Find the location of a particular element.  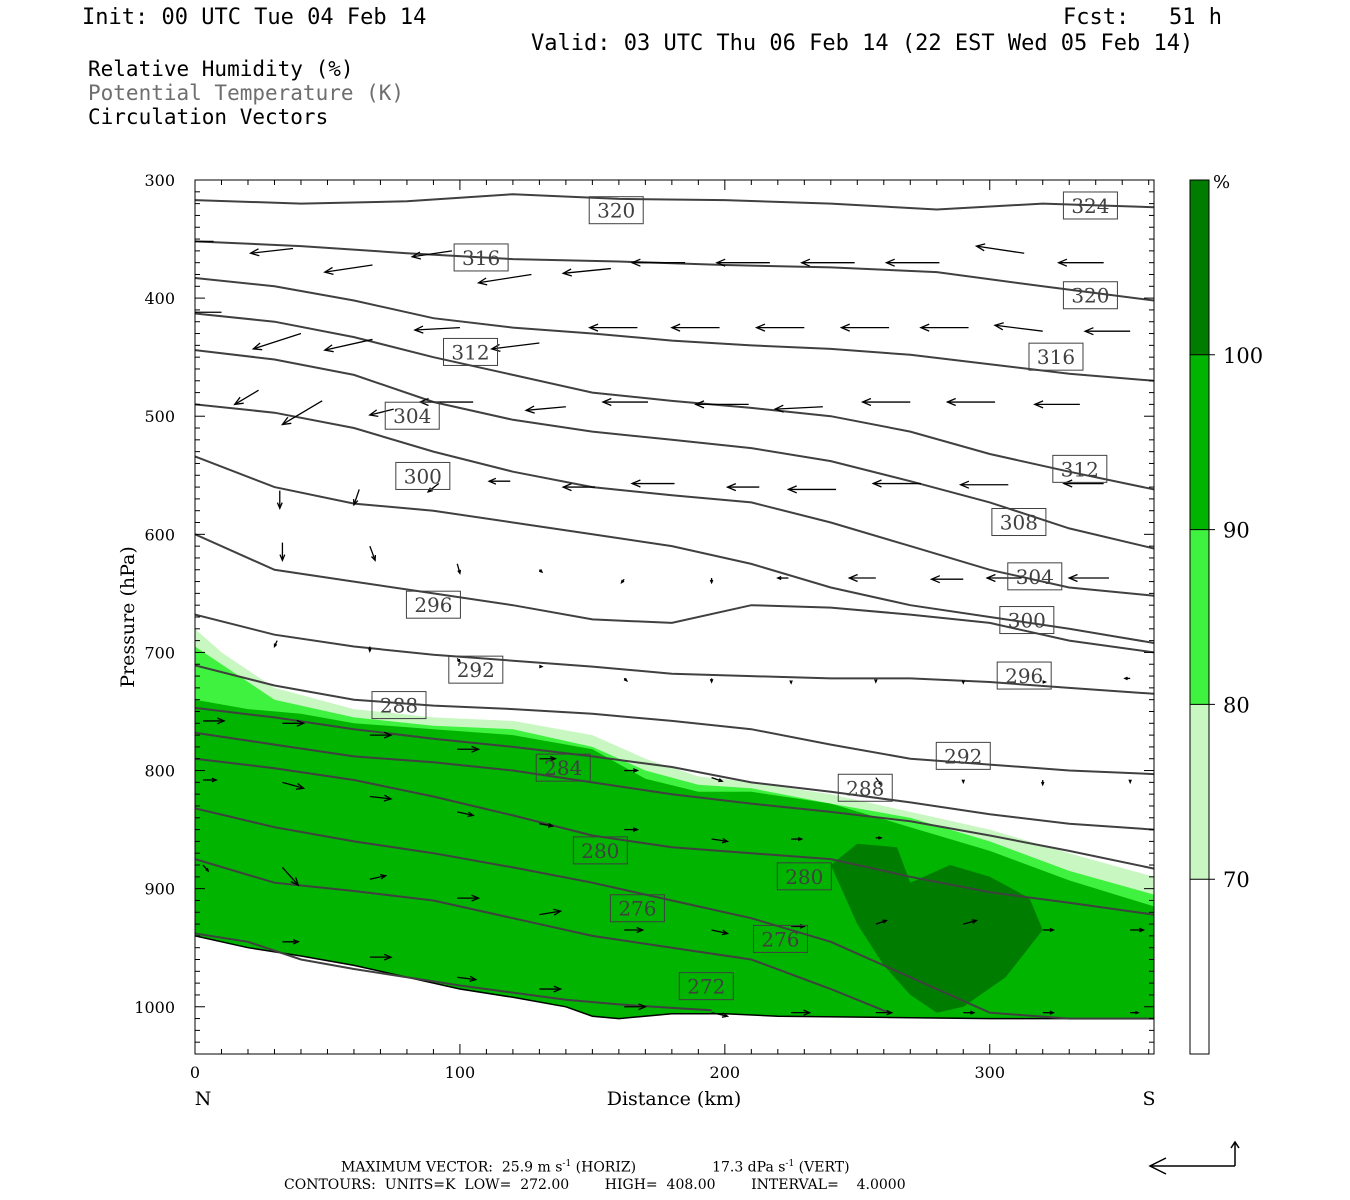

theta-label: 320 is located at coordinates (1090, 295).